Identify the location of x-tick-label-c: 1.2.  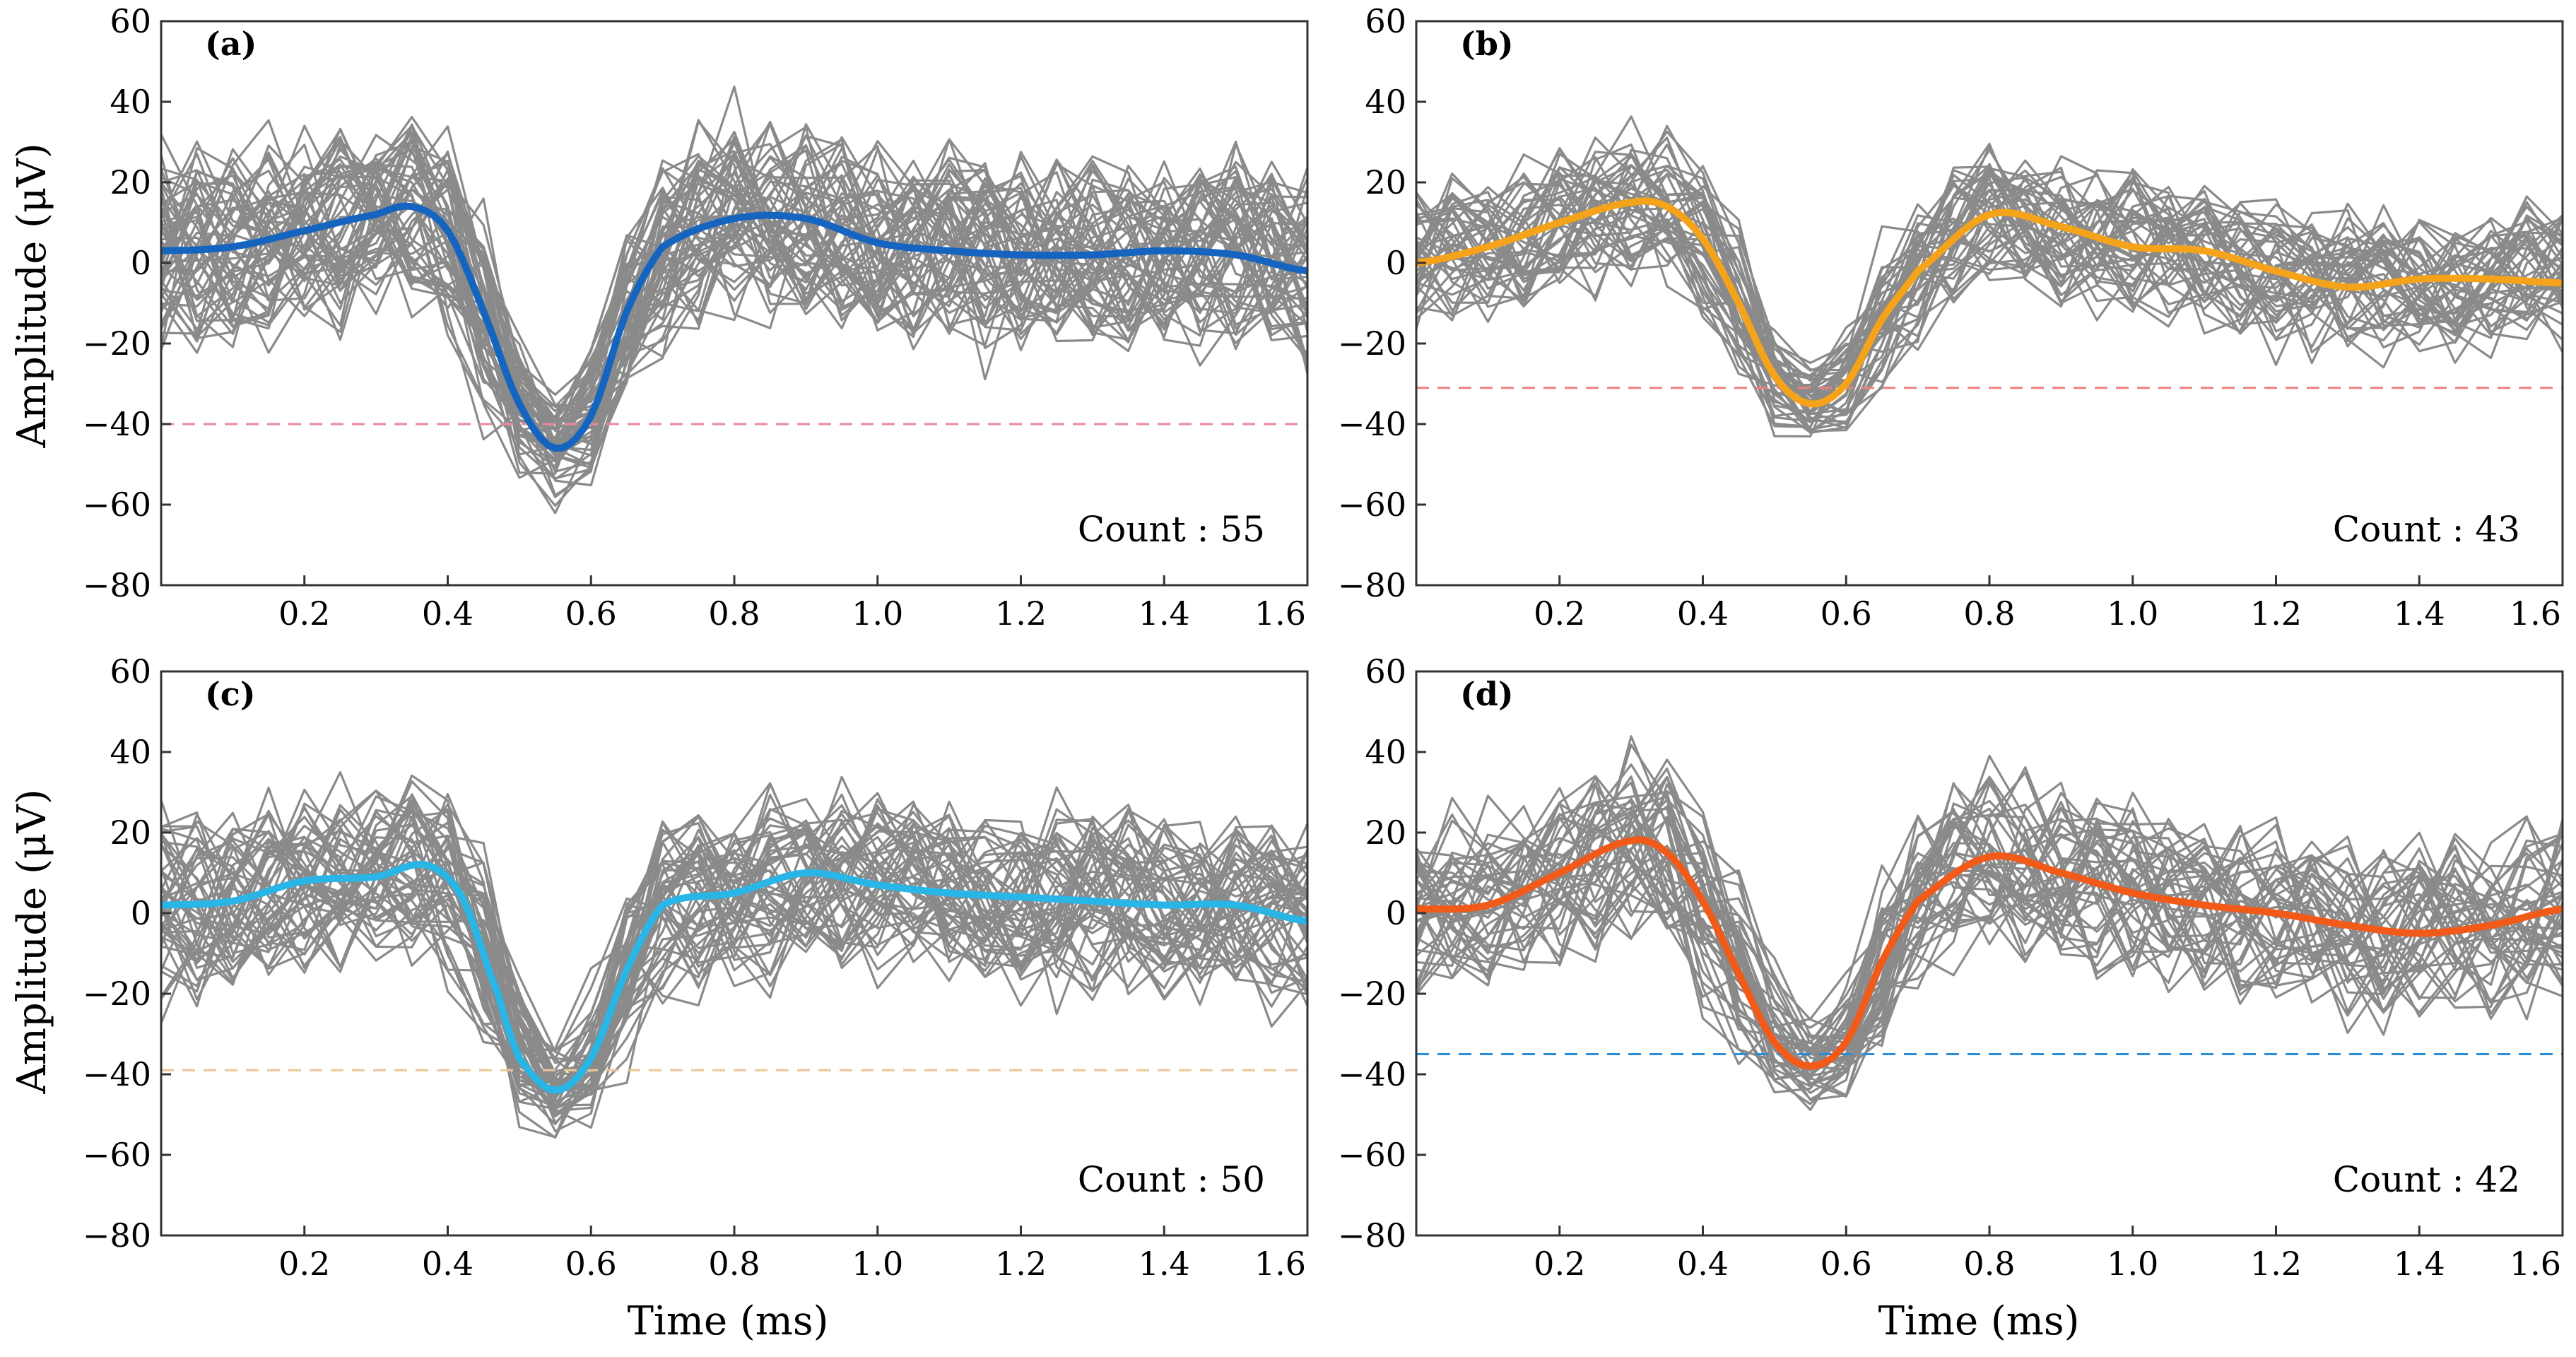
(1021, 1264).